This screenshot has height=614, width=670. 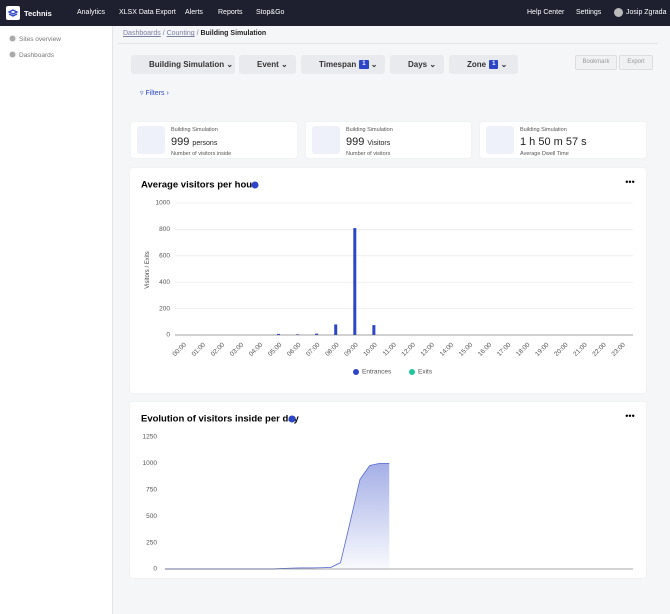 I want to click on y-tick-label: 400, so click(x=164, y=282).